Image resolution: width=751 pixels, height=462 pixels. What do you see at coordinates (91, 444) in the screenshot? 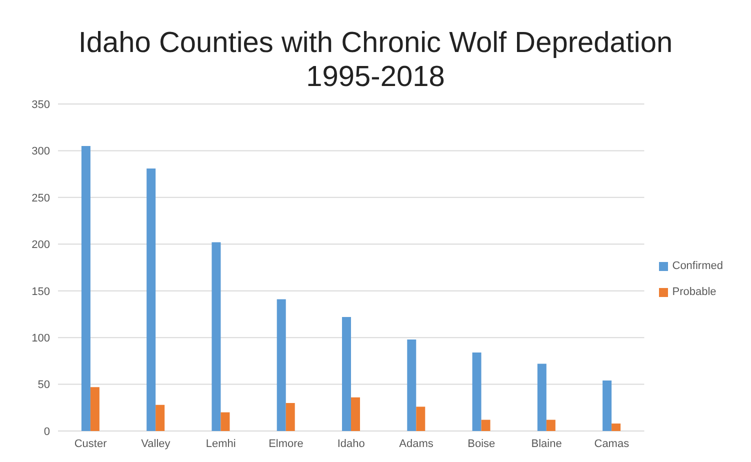
I see `x-tick-label: Custer` at bounding box center [91, 444].